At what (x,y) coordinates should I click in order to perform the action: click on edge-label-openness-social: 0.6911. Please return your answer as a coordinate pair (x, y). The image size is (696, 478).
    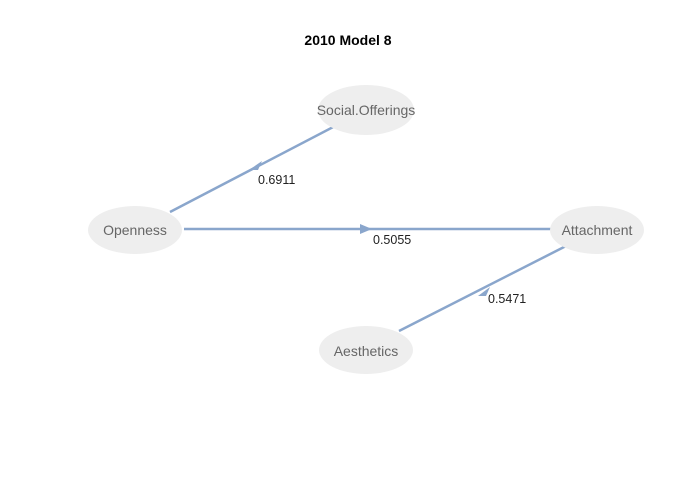
    Looking at the image, I should click on (276, 180).